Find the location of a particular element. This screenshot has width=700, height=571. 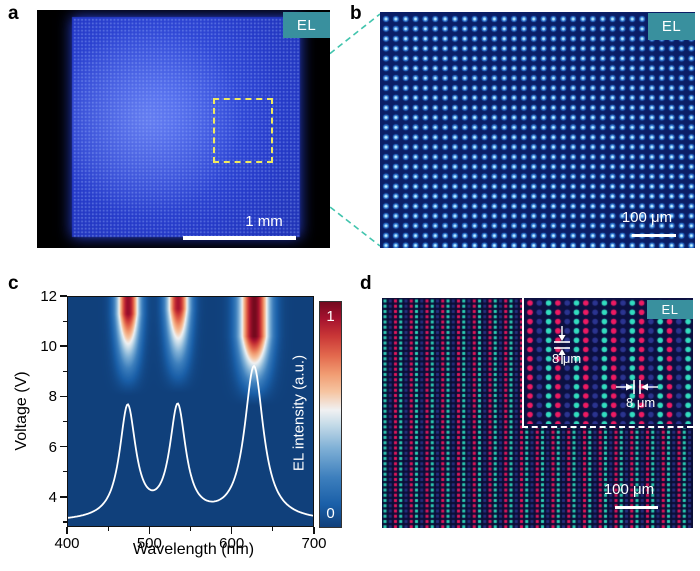

x-axis-title: Wavelength (nm) is located at coordinates (193, 549).